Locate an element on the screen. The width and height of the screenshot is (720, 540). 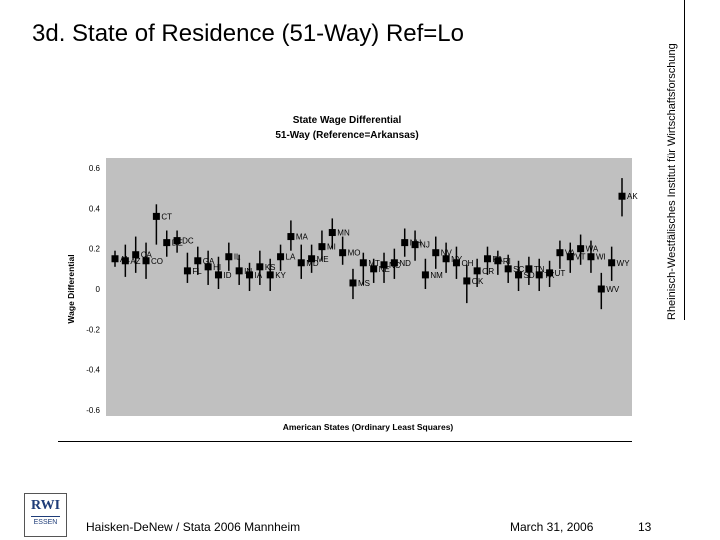
chart-title: State Wage Differential is located at coordinates (347, 120).